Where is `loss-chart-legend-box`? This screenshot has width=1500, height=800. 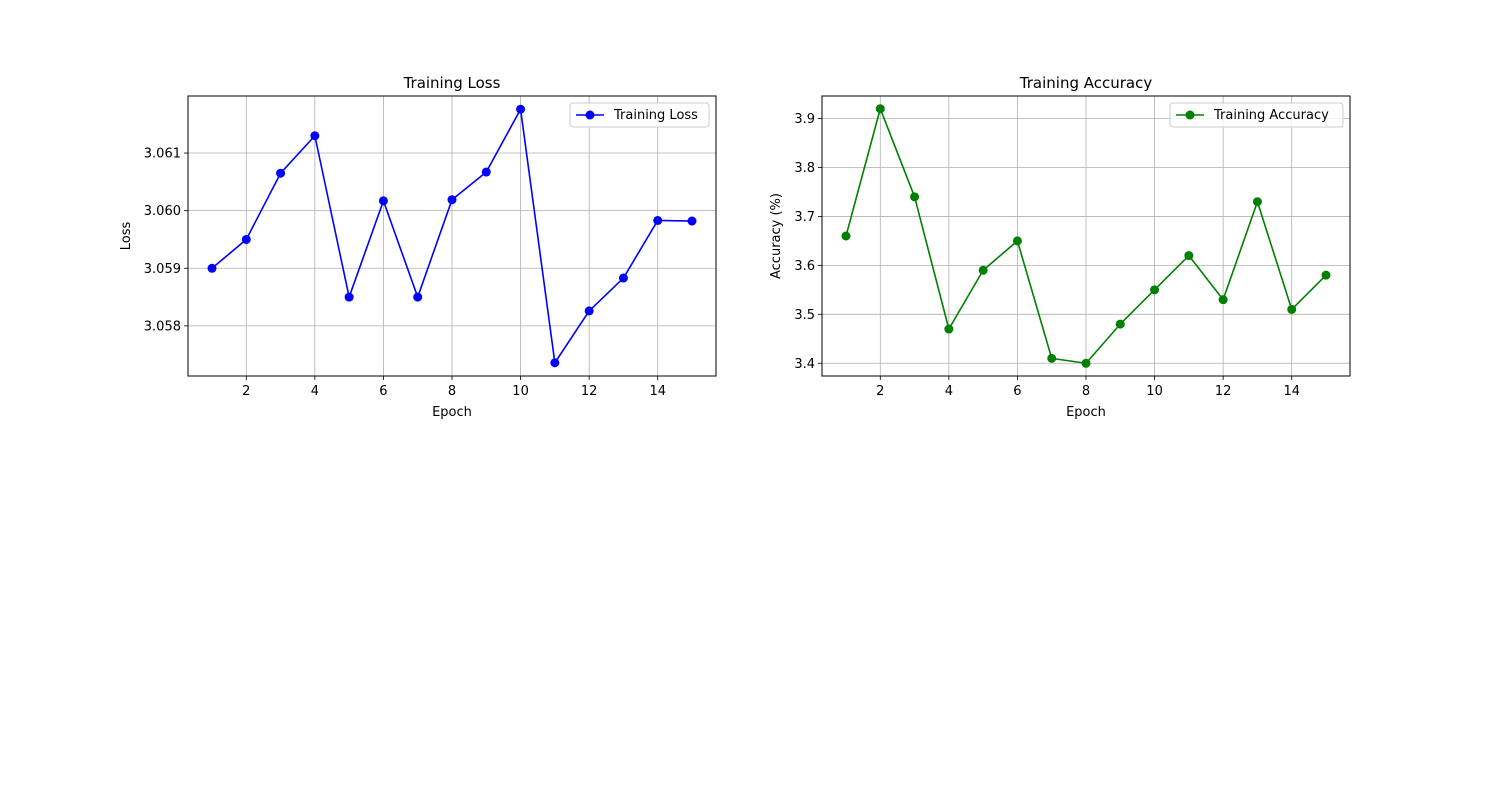
loss-chart-legend-box is located at coordinates (639, 115).